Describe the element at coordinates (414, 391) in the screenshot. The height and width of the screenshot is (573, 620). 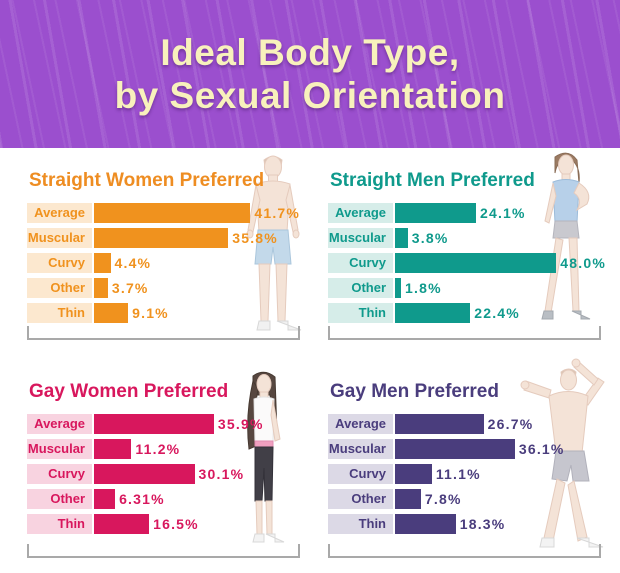
I see `panel-title: Gay Men Preferred` at that location.